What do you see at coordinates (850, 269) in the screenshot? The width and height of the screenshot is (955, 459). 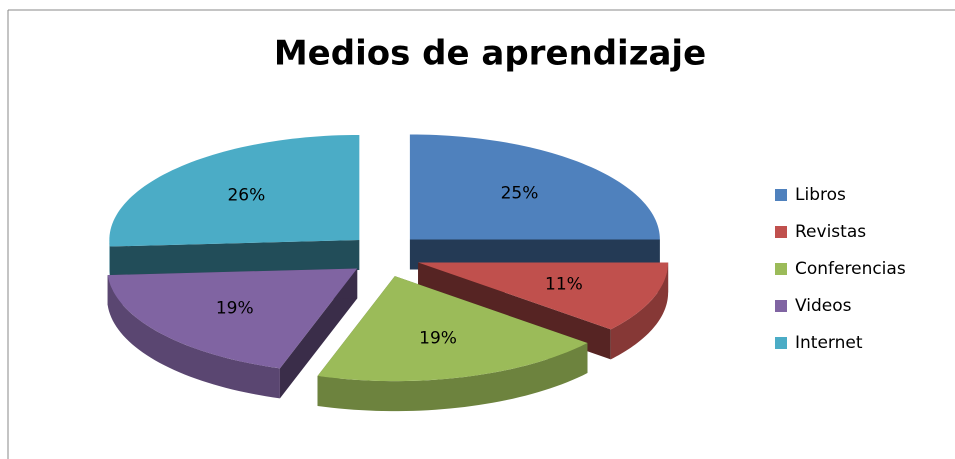 I see `legend-label: Conferencias` at bounding box center [850, 269].